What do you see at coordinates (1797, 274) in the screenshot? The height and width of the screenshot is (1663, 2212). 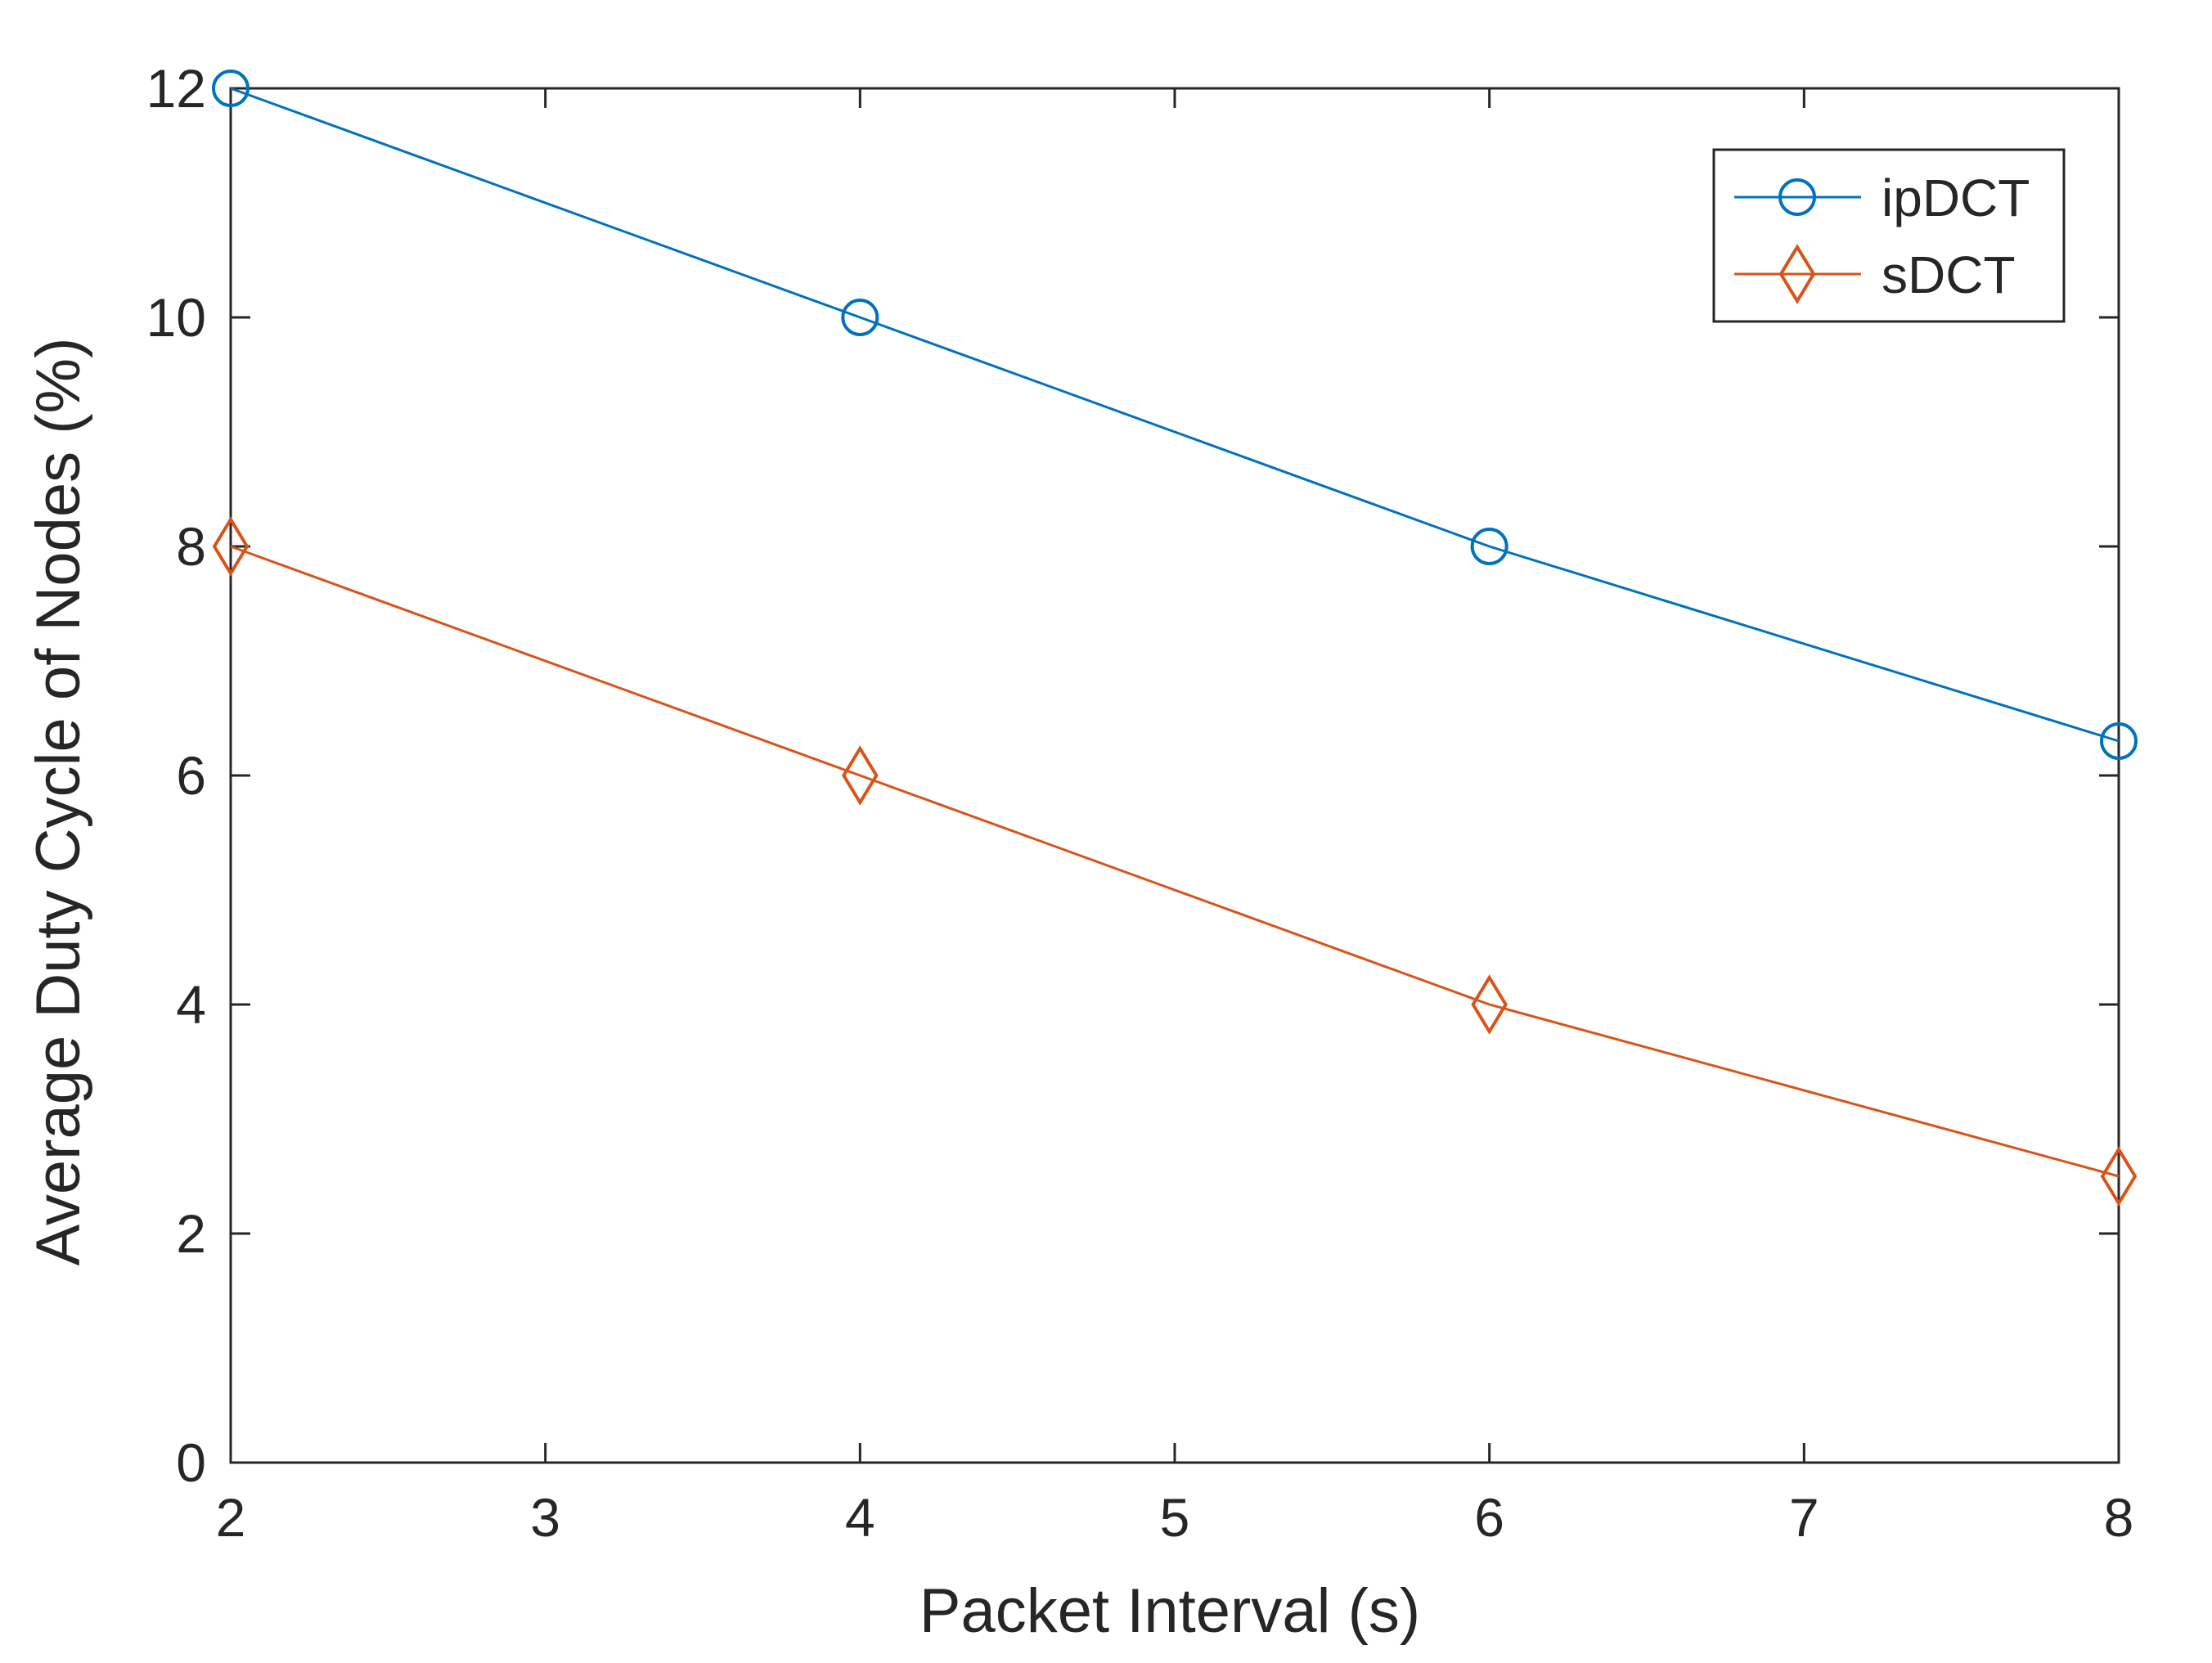 I see `legend-marker-sdct` at bounding box center [1797, 274].